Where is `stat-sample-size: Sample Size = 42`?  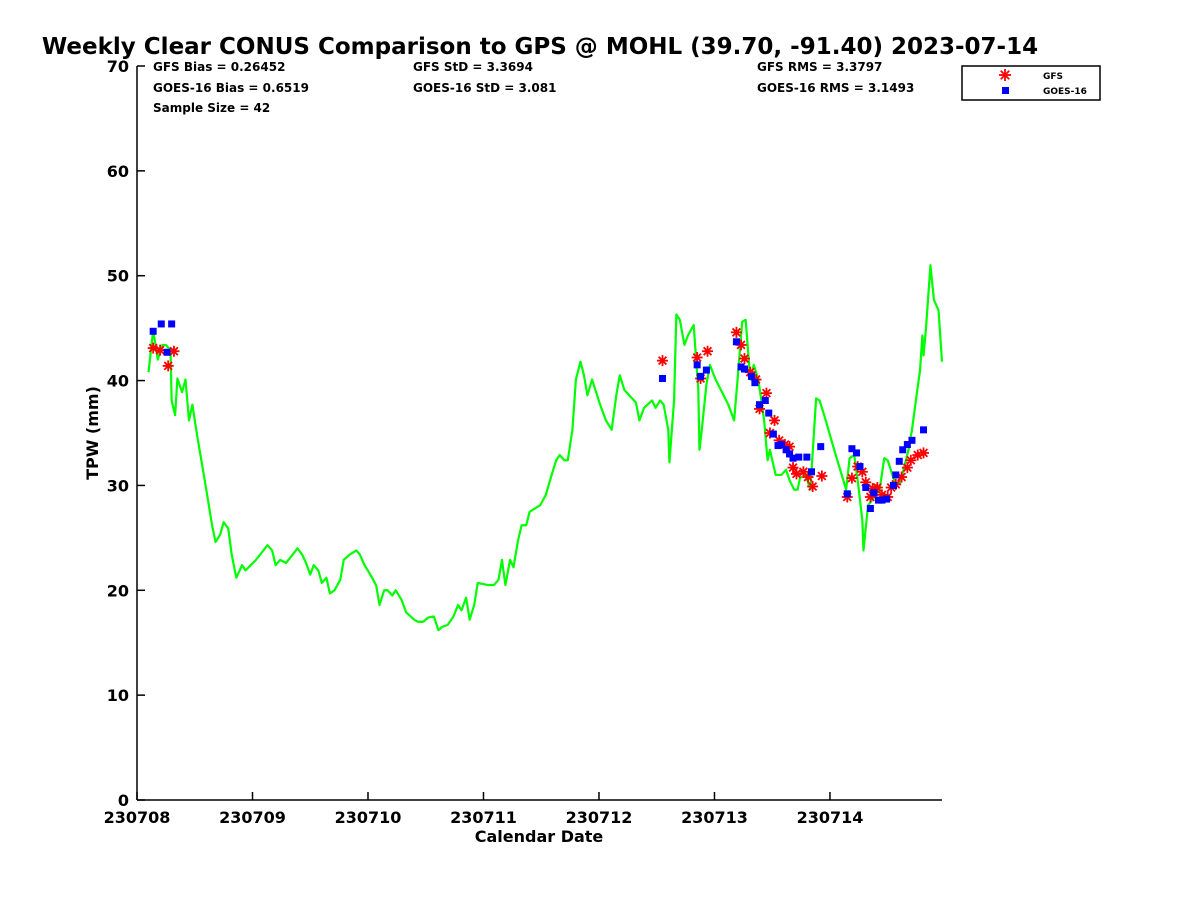 stat-sample-size: Sample Size = 42 is located at coordinates (211, 108).